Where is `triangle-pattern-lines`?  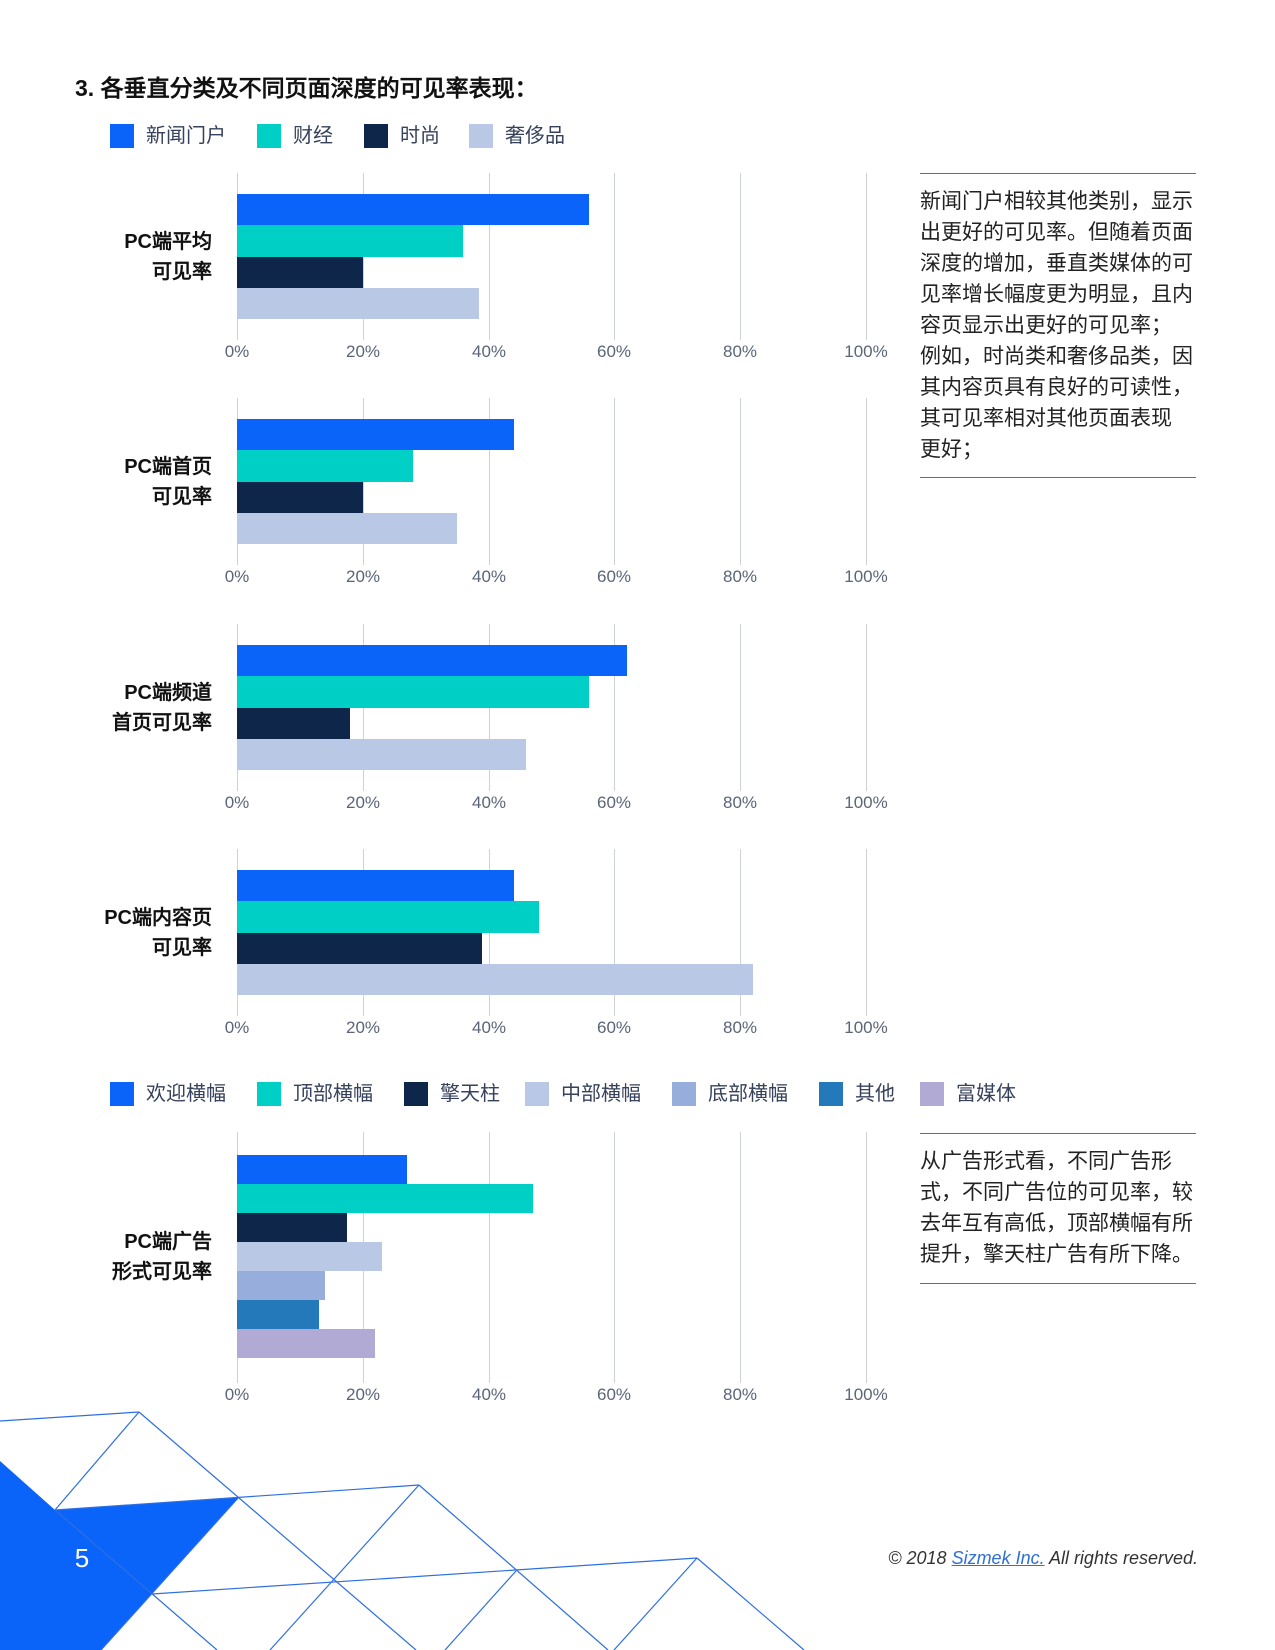 triangle-pattern-lines is located at coordinates (402, 1530).